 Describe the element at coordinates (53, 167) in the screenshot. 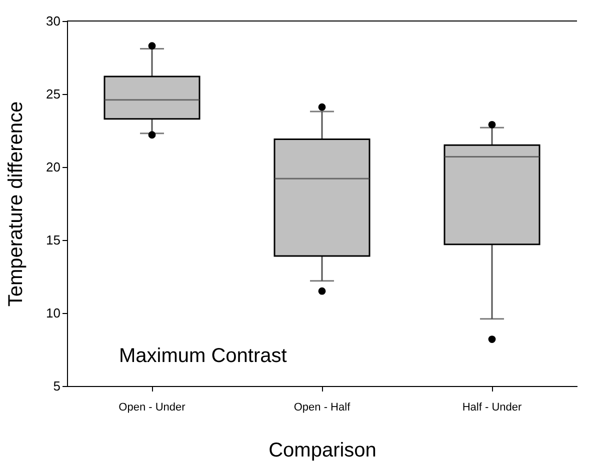

I see `y-tick-label: 20` at that location.